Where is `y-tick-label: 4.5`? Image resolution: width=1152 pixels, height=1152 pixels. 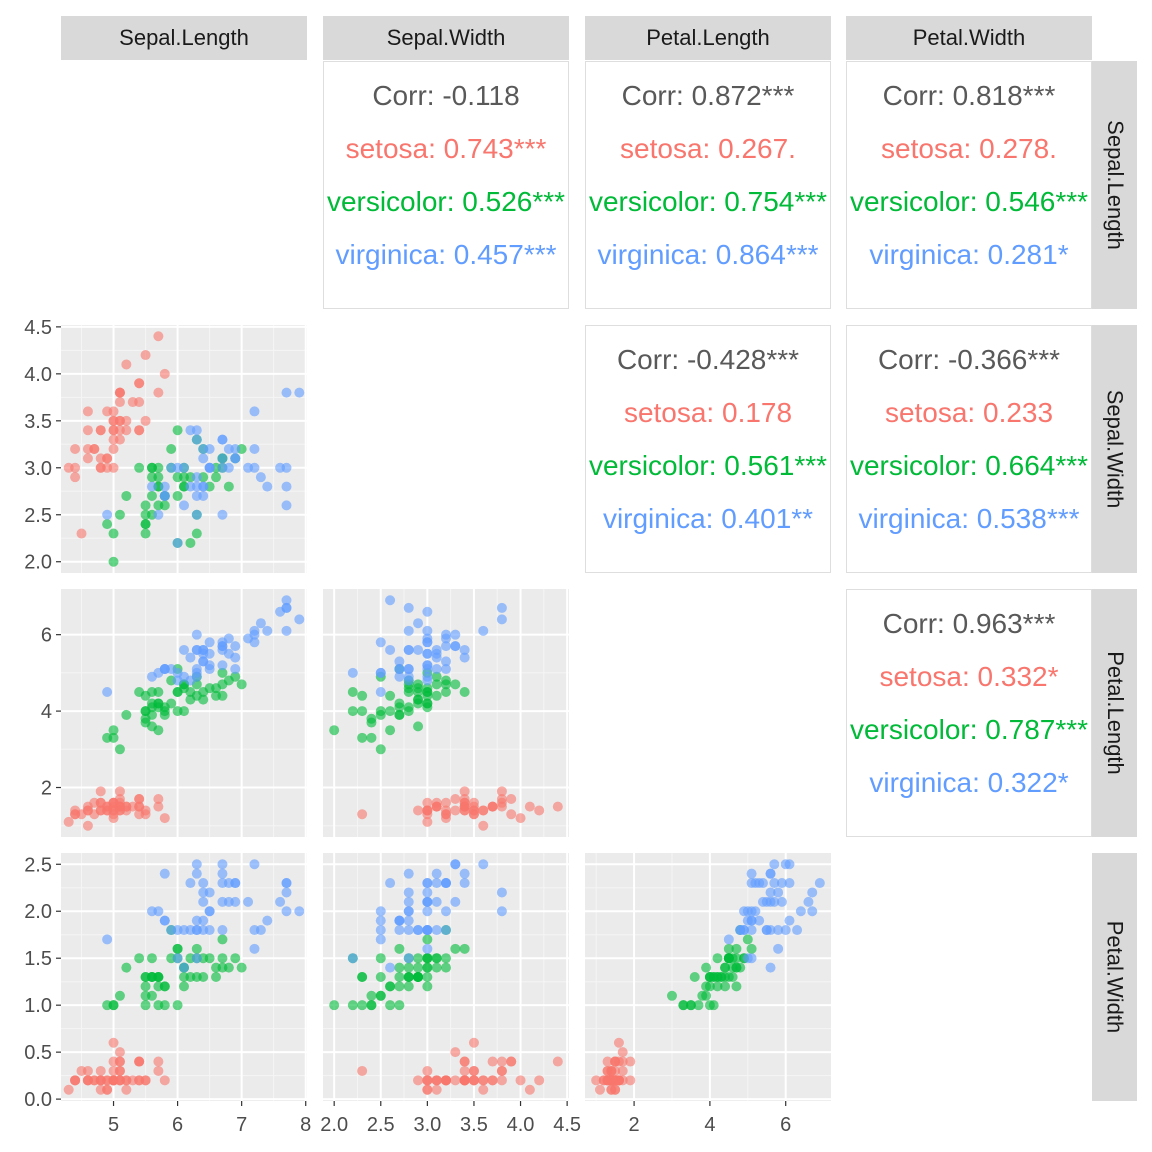 y-tick-label: 4.5 is located at coordinates (38, 328).